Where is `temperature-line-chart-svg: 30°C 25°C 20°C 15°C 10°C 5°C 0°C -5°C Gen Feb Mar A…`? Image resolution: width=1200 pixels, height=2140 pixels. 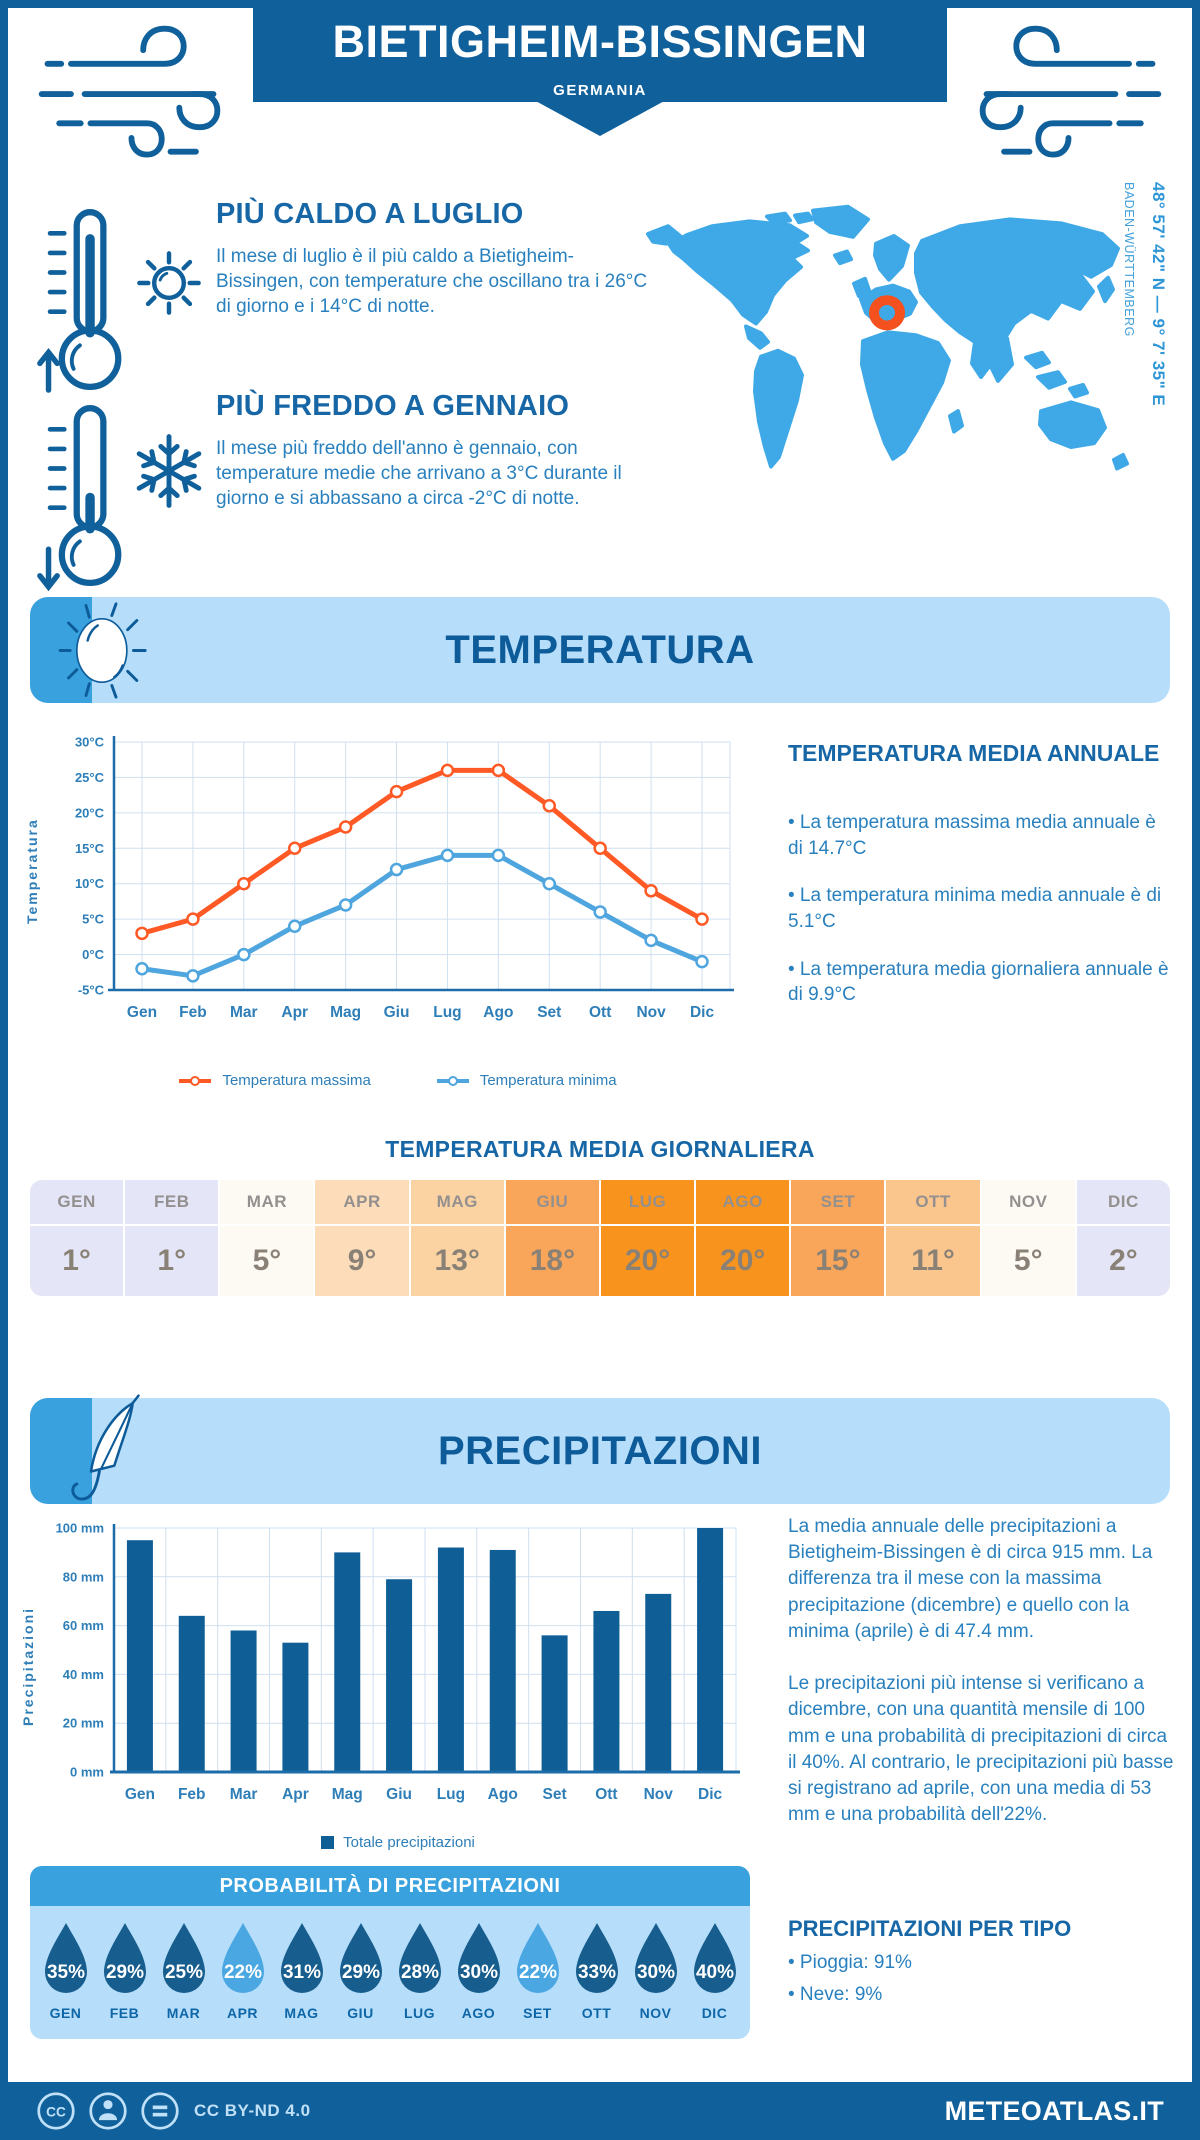 temperature-line-chart-svg: 30°C 25°C 20°C 15°C 10°C 5°C 0°C -5°C Gen Feb Mar A… is located at coordinates (404, 878).